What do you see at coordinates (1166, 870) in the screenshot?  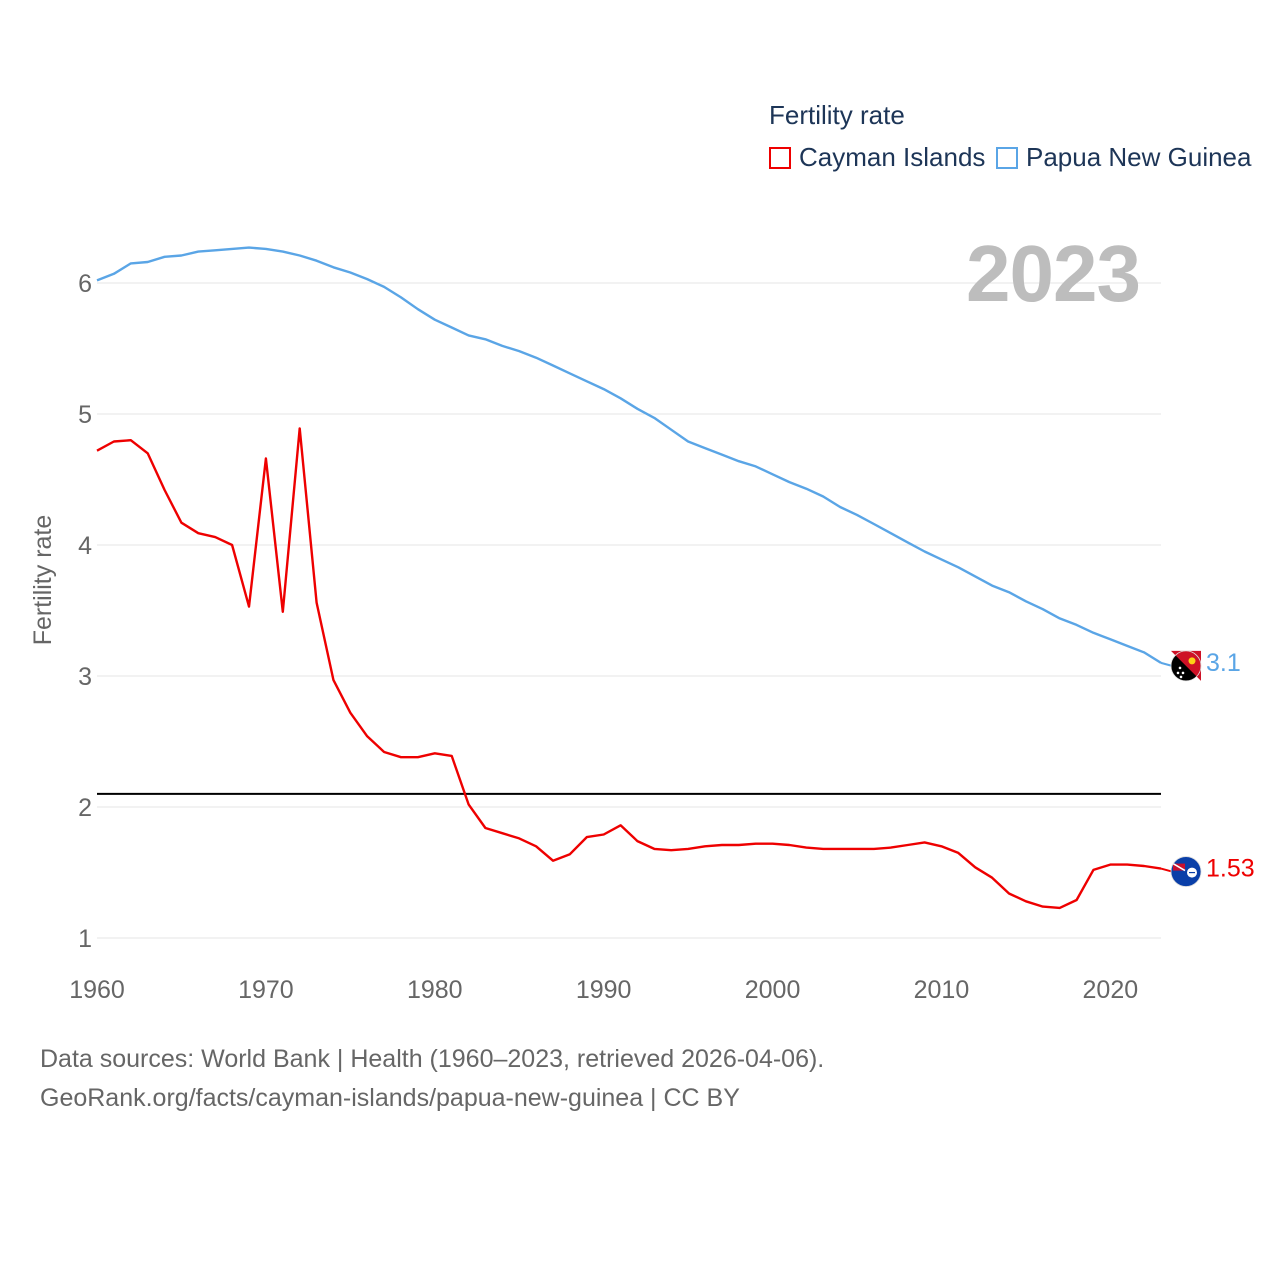 I see `end-connector-cayman-islands` at bounding box center [1166, 870].